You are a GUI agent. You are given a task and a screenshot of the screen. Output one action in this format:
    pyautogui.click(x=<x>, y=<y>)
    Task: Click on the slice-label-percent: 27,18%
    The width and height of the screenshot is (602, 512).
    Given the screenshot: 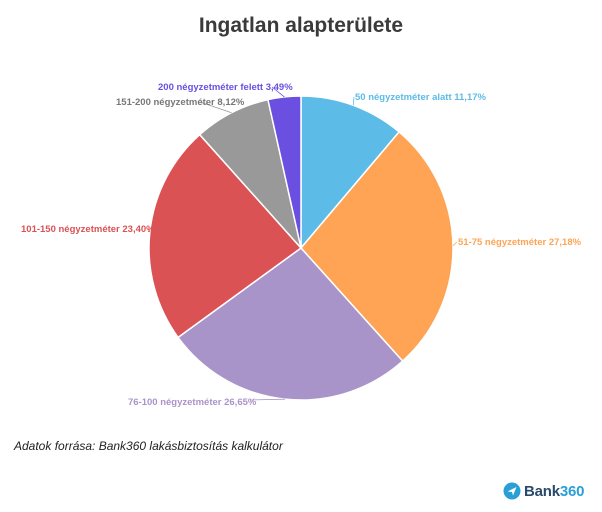 What is the action you would take?
    pyautogui.click(x=565, y=242)
    